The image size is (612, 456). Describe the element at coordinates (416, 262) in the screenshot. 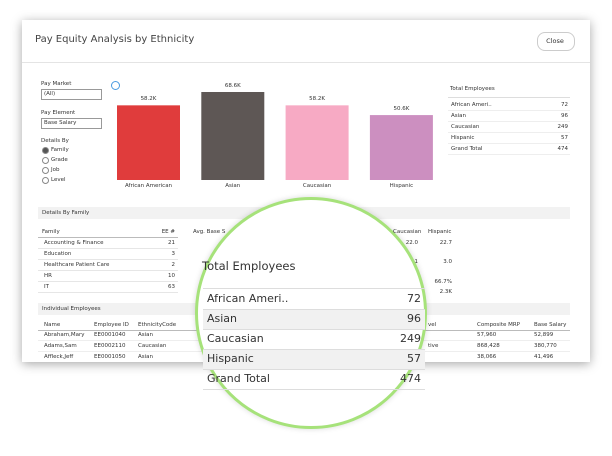

I see `cell: 1` at that location.